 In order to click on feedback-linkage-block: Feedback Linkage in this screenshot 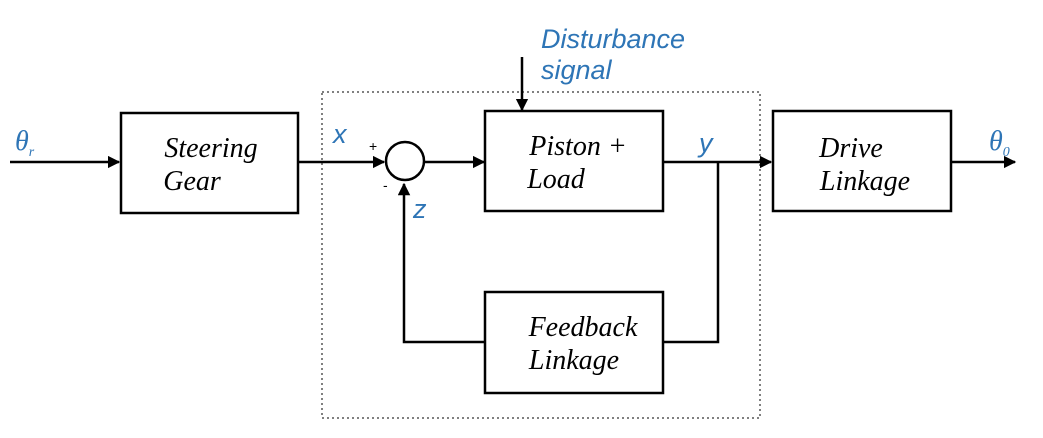, I will do `click(574, 342)`.